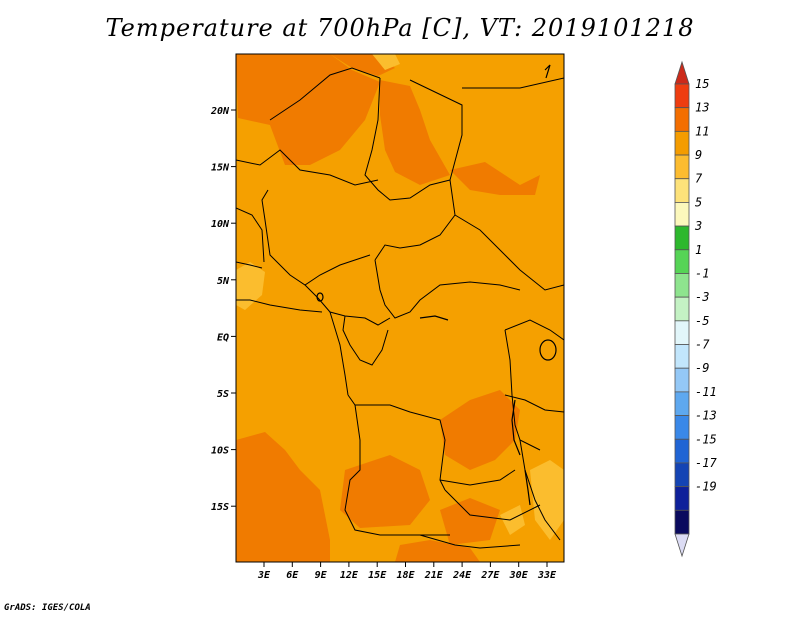 The width and height of the screenshot is (800, 618). Describe the element at coordinates (405, 575) in the screenshot. I see `lon-tick-label: 18E` at that location.